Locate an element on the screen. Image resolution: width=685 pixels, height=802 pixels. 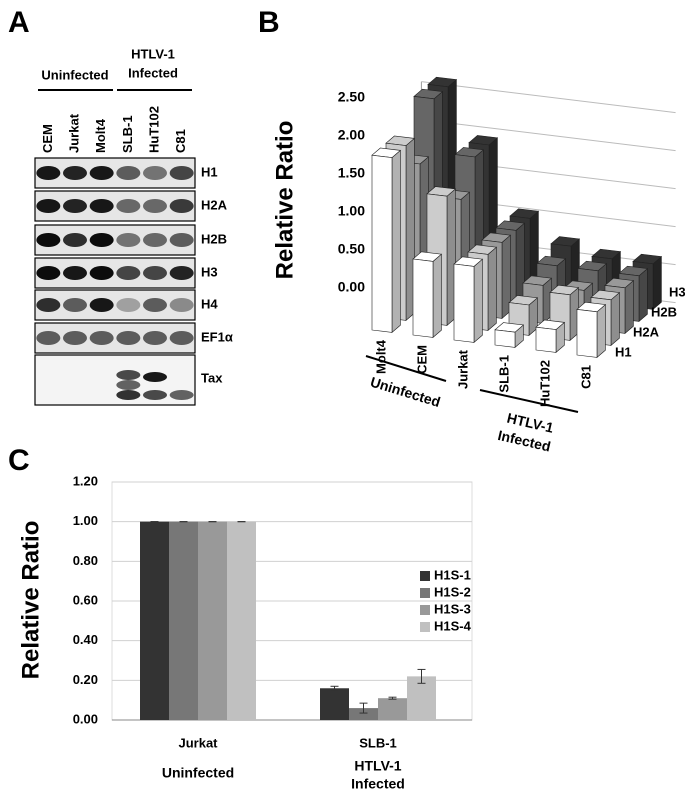
y-tick-label: 1.50 is located at coordinates (351, 173).